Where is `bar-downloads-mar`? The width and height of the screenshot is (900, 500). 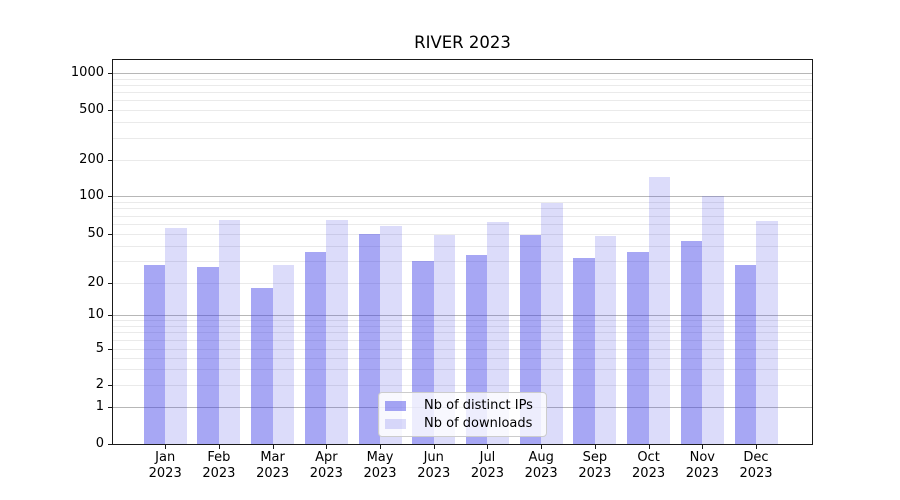 bar-downloads-mar is located at coordinates (283, 354).